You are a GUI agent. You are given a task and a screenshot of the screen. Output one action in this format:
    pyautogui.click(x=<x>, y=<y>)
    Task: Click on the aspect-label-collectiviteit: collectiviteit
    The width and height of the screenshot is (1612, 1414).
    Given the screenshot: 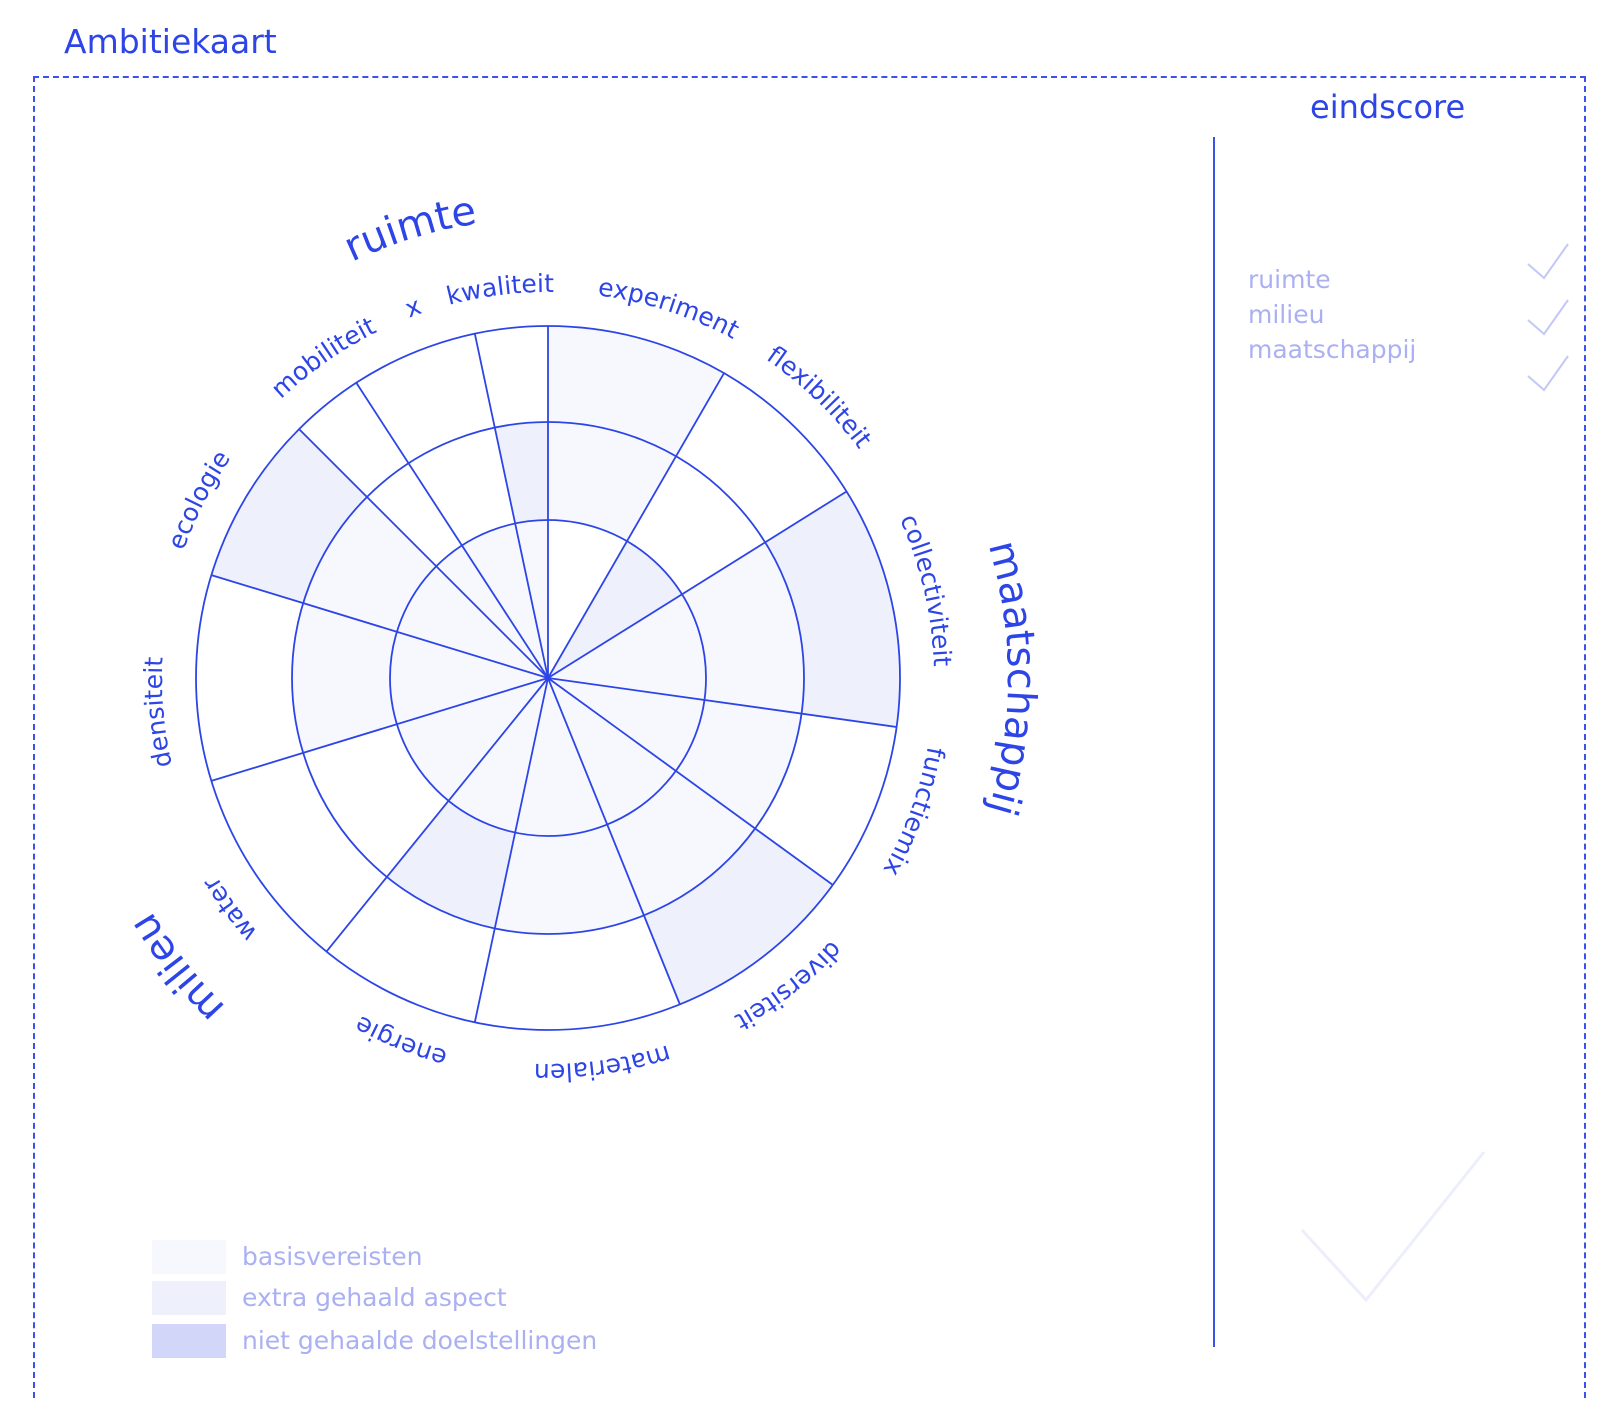 What is the action you would take?
    pyautogui.click(x=925, y=588)
    